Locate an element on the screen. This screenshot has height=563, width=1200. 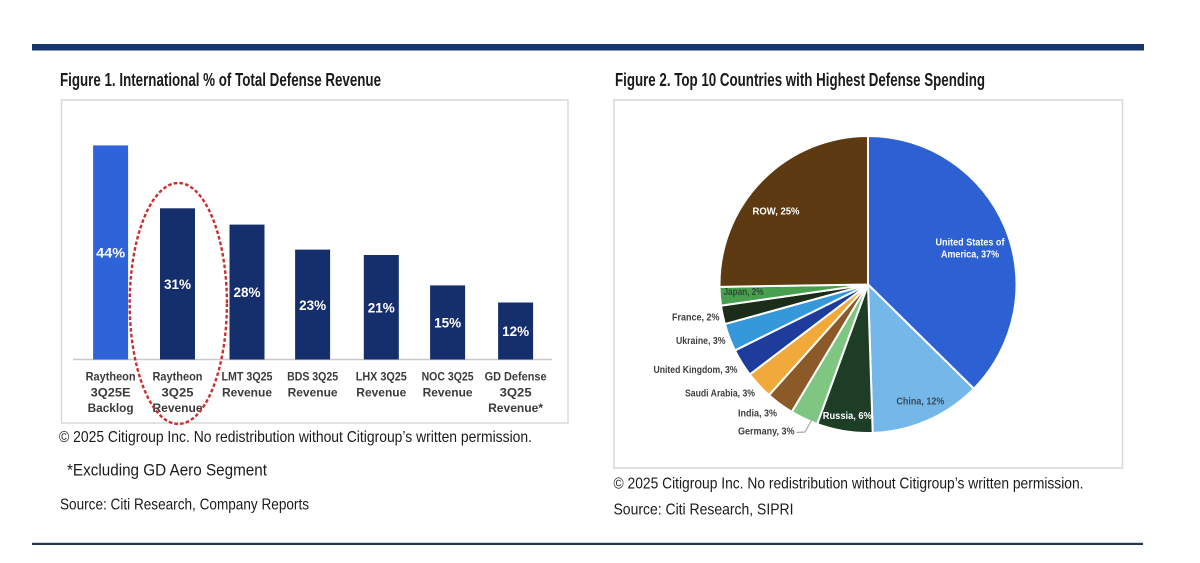
svg-text: 44% is located at coordinates (111, 253).